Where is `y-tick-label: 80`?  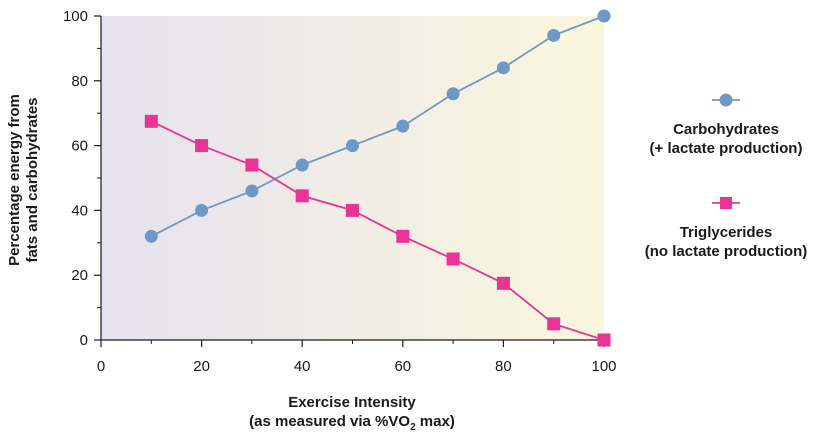 y-tick-label: 80 is located at coordinates (79, 81).